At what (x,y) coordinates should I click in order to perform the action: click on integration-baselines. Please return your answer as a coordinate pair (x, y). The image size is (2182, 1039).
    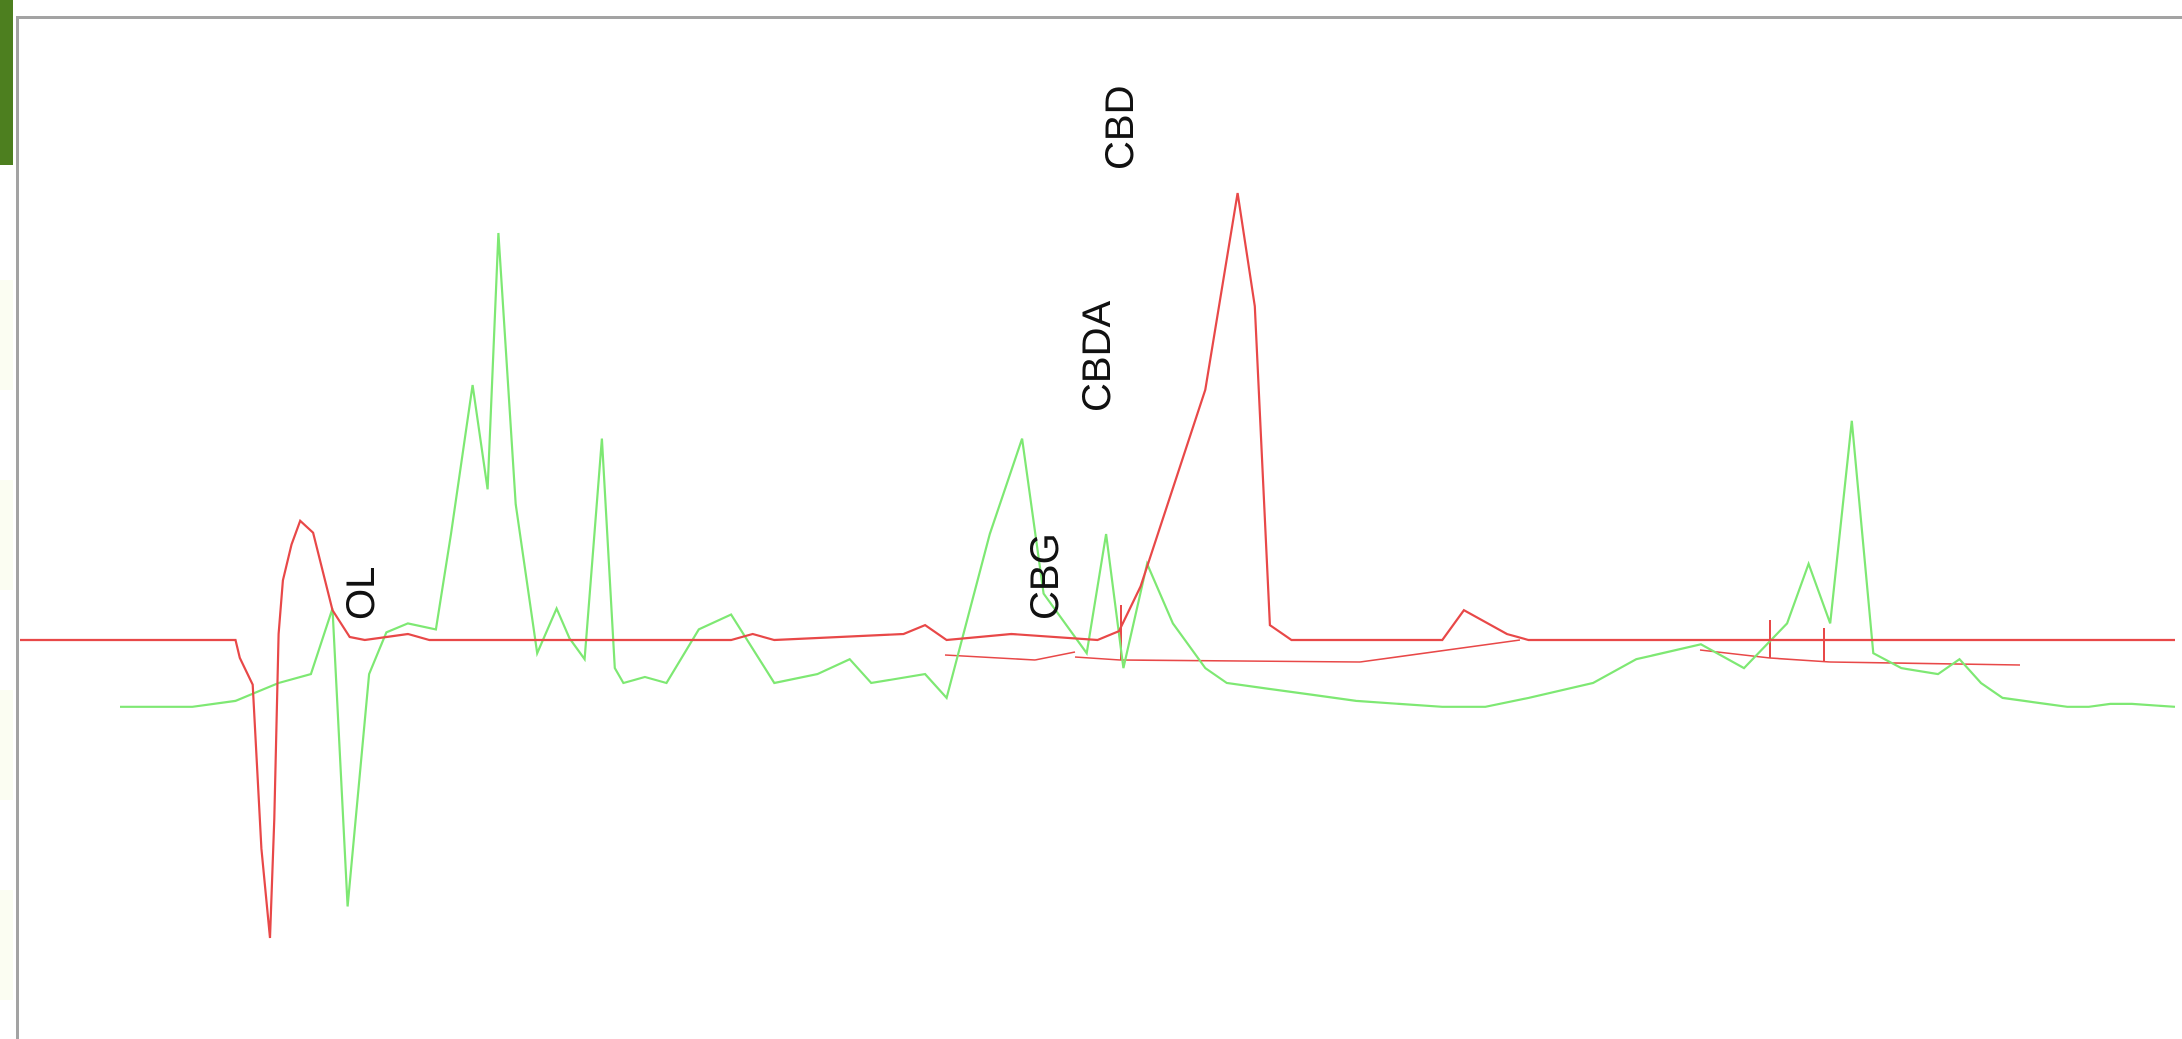
    Looking at the image, I should click on (1482, 635).